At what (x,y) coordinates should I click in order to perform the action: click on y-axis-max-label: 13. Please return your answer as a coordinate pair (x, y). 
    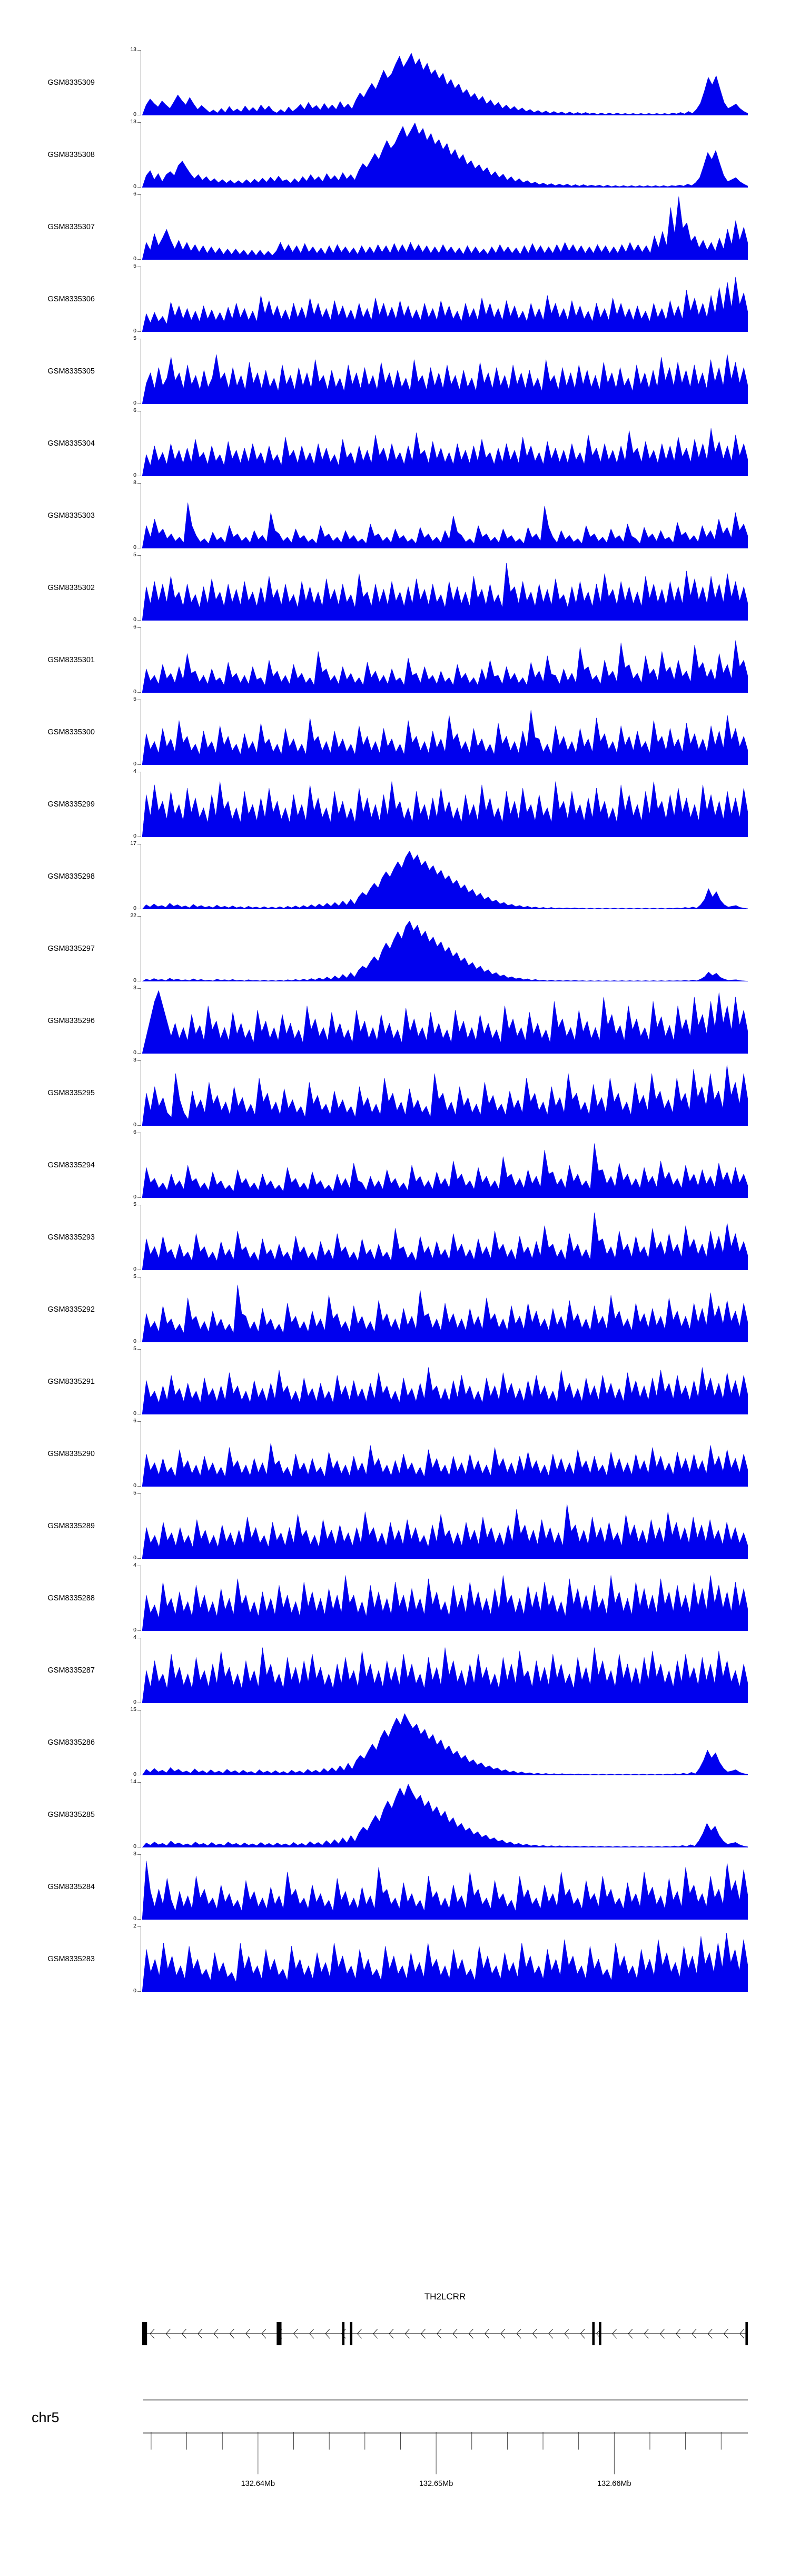
    Looking at the image, I should click on (133, 122).